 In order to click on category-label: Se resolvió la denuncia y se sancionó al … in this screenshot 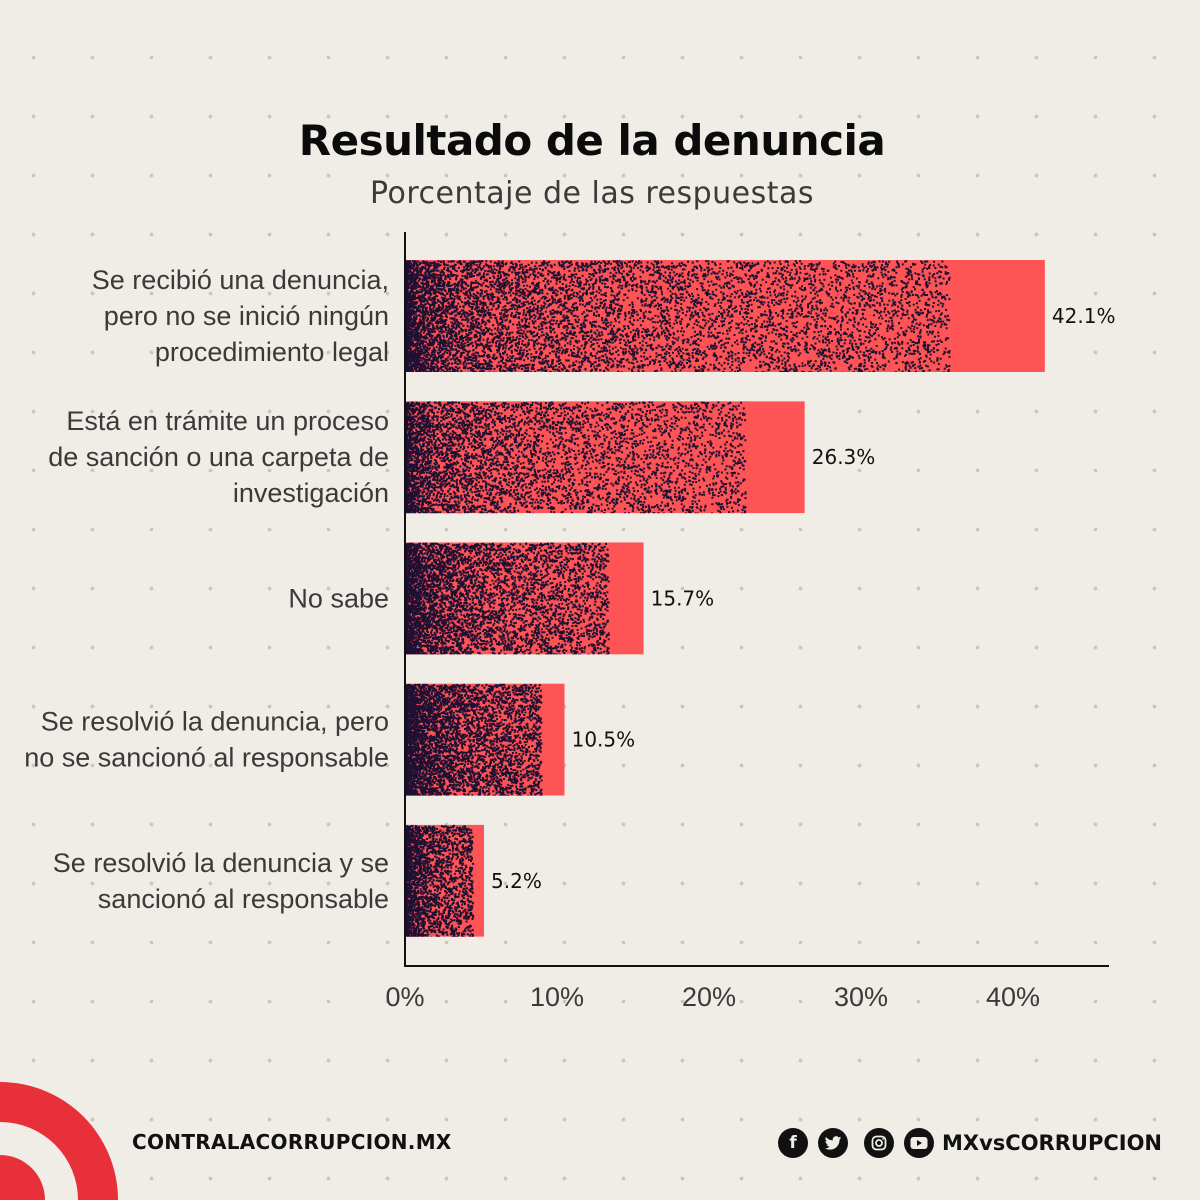, I will do `click(221, 881)`.